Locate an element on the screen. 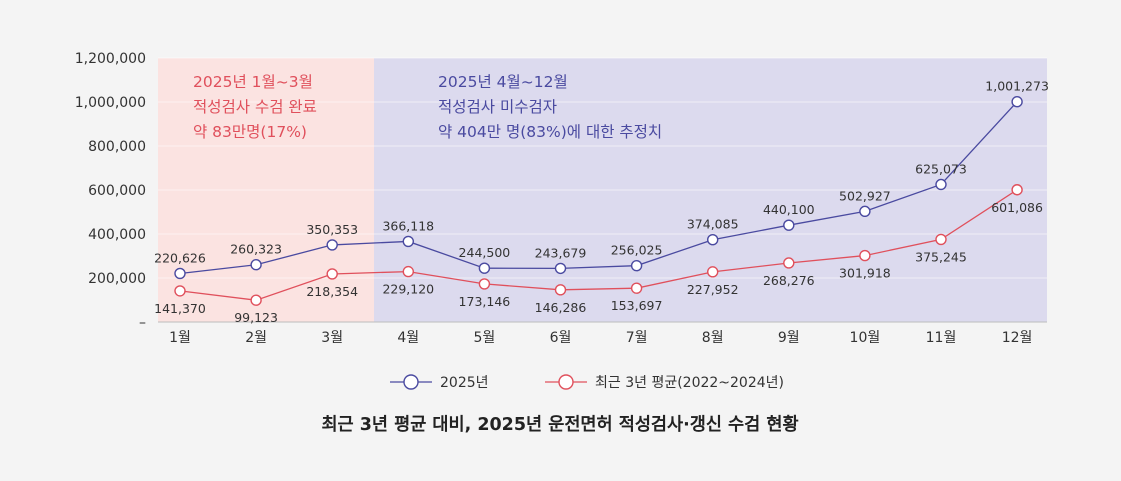 This screenshot has height=481, width=1121. chart-title: 최근 3년 평균 대비, 2025년 운전면허 적성검사·갱신 수검 현황 is located at coordinates (559, 425).